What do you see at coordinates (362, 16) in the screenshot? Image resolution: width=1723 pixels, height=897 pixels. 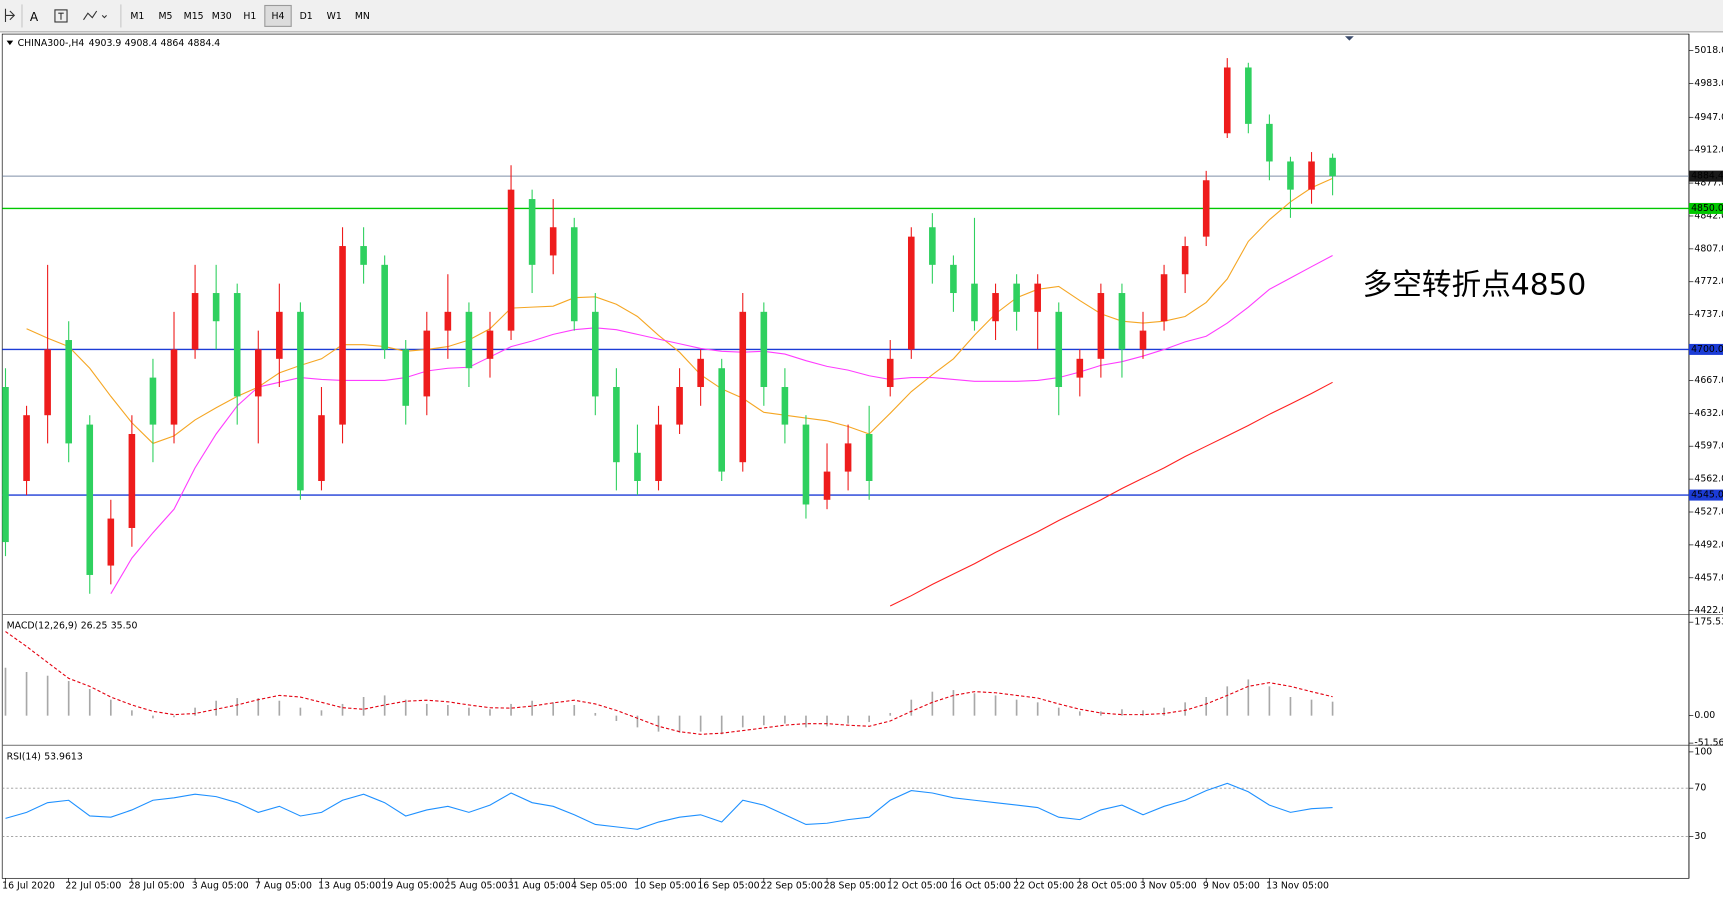 I see `timeframe-label: MN` at bounding box center [362, 16].